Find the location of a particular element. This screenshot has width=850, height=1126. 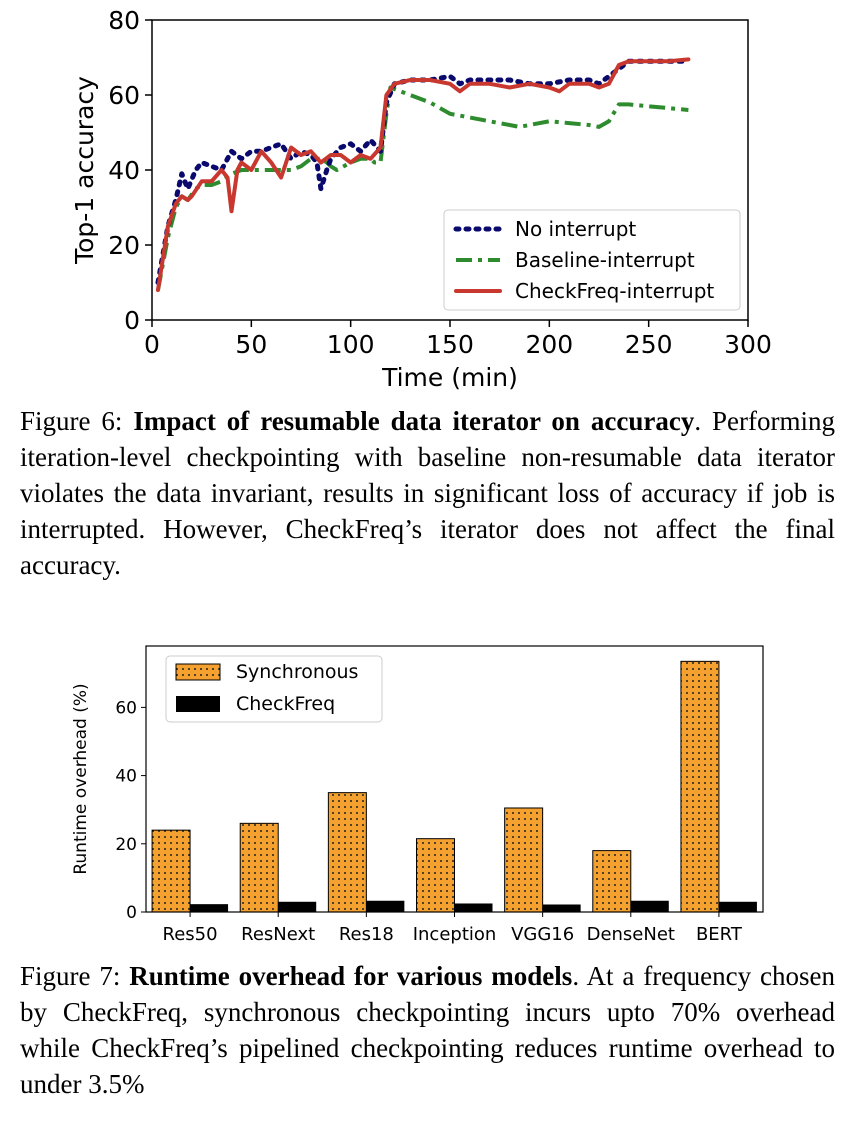

bar-checkfreq-inception is located at coordinates (473, 907).